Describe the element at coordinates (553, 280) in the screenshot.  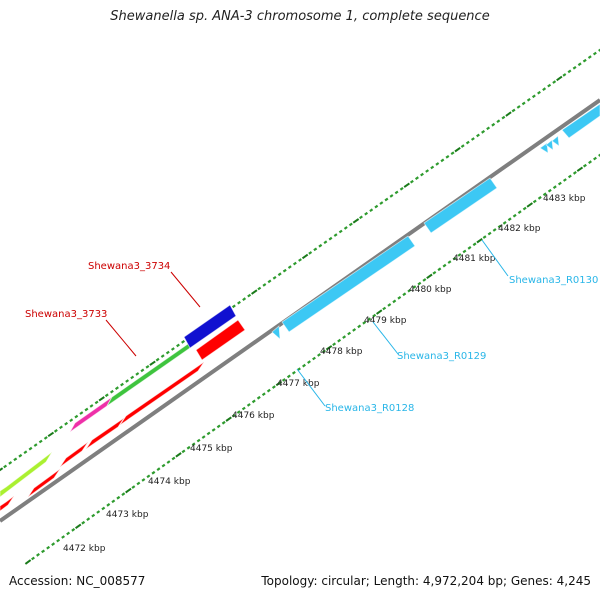
I see `gene-label-r0130: Shewana3_R0130` at that location.